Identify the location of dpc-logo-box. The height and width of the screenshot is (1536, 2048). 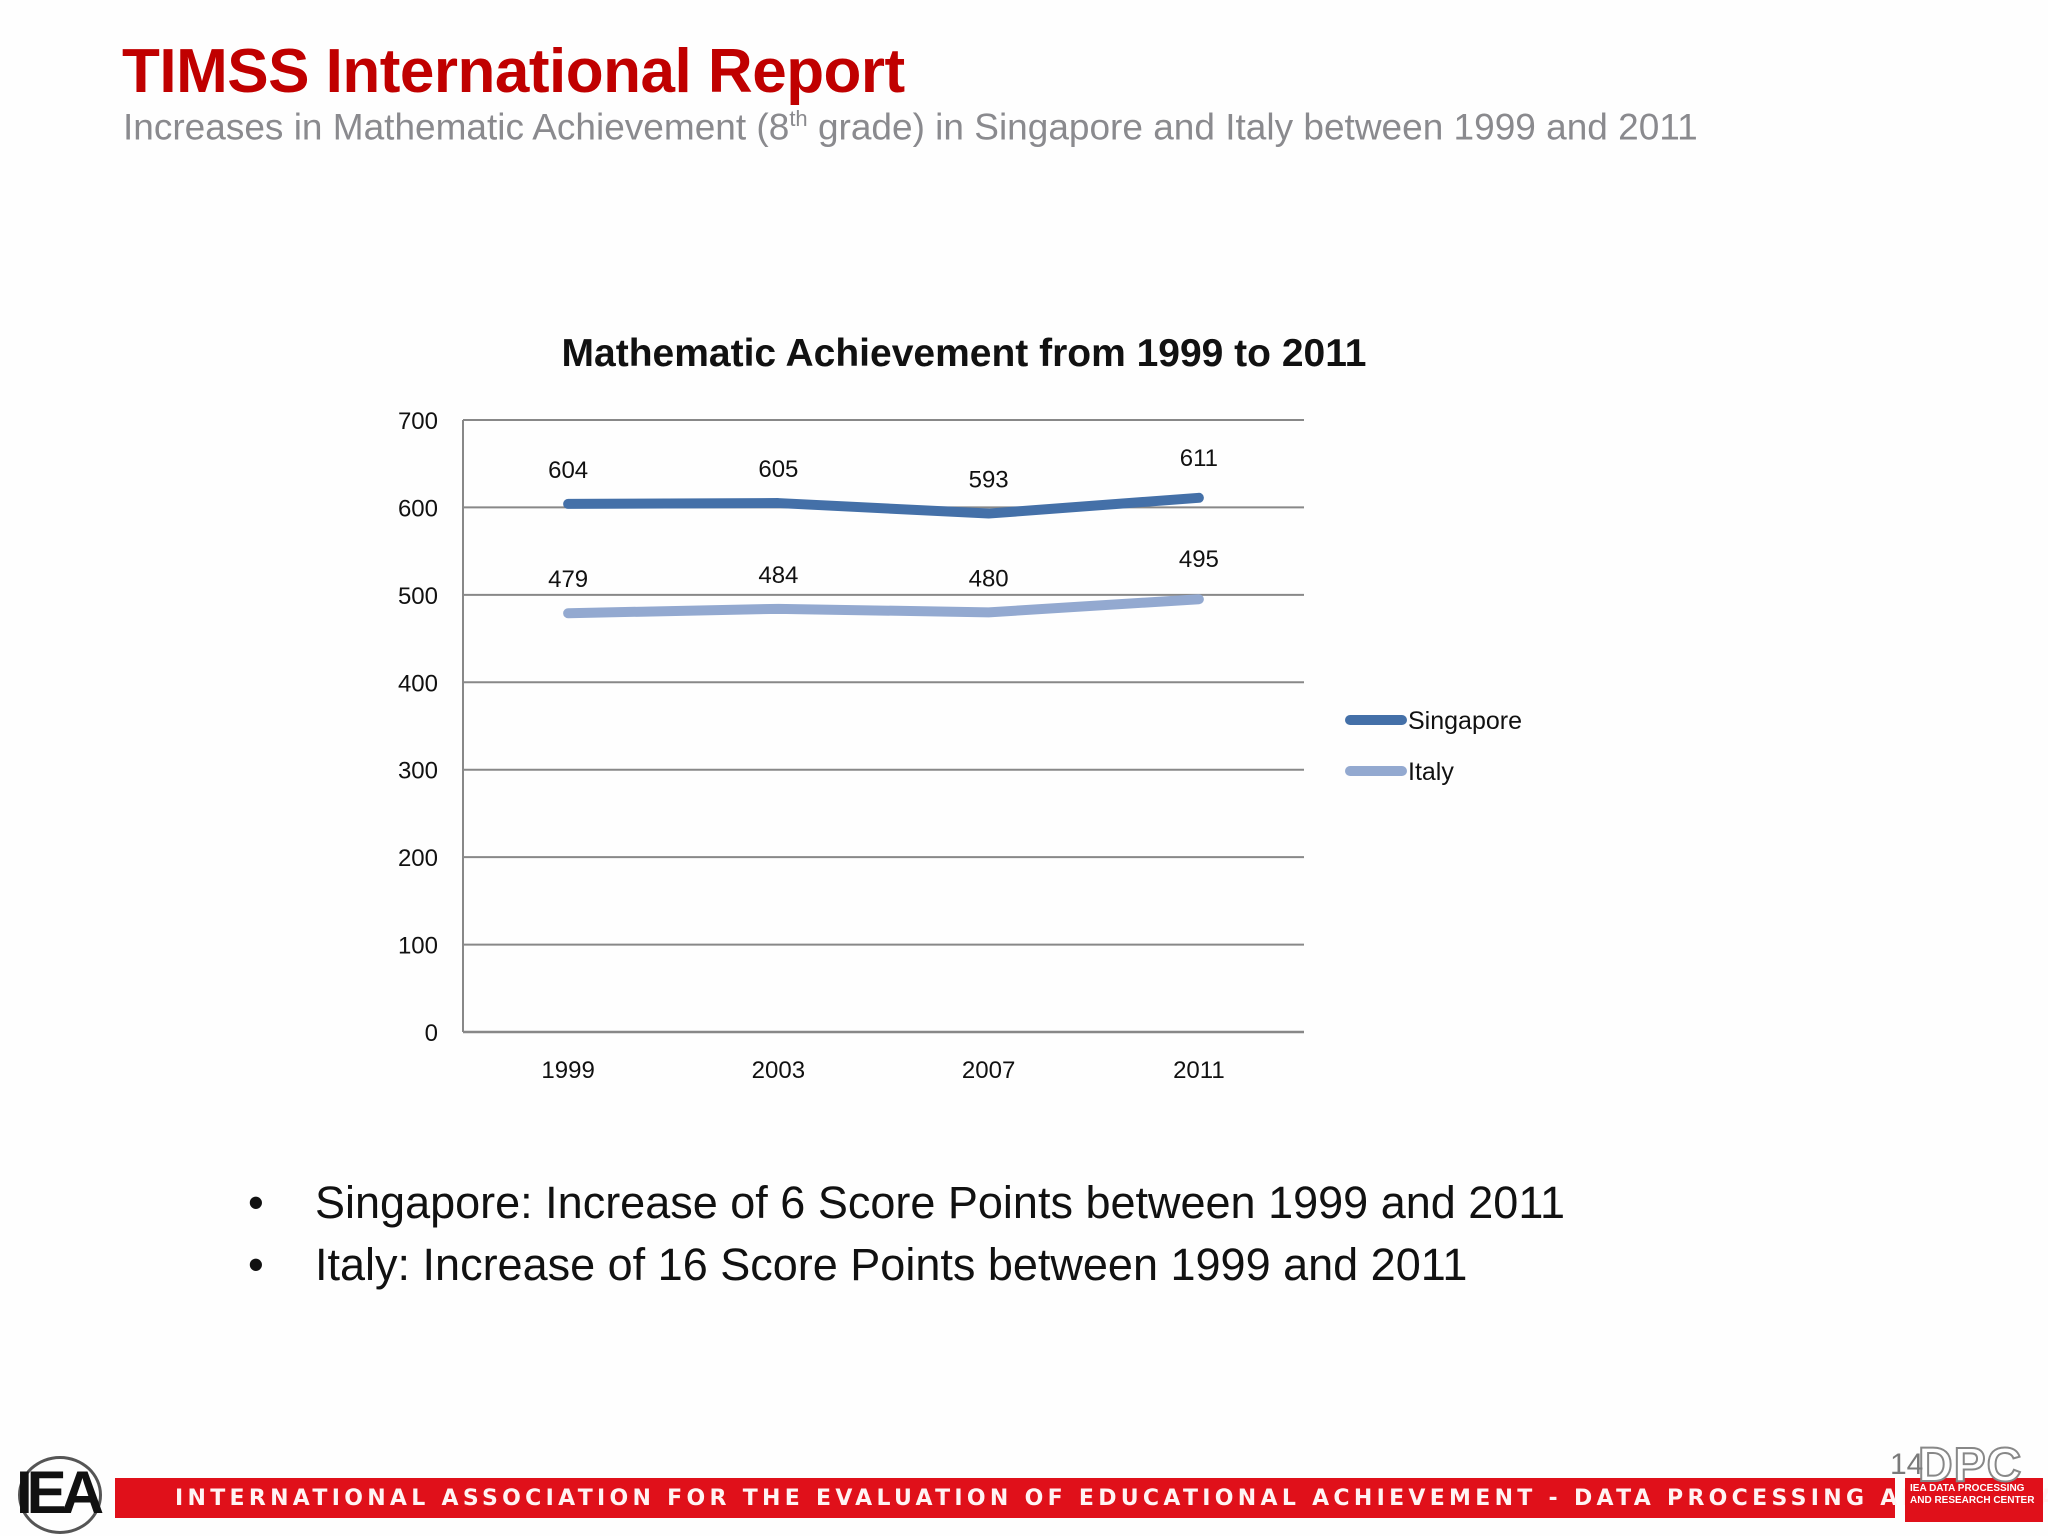
(1974, 1500).